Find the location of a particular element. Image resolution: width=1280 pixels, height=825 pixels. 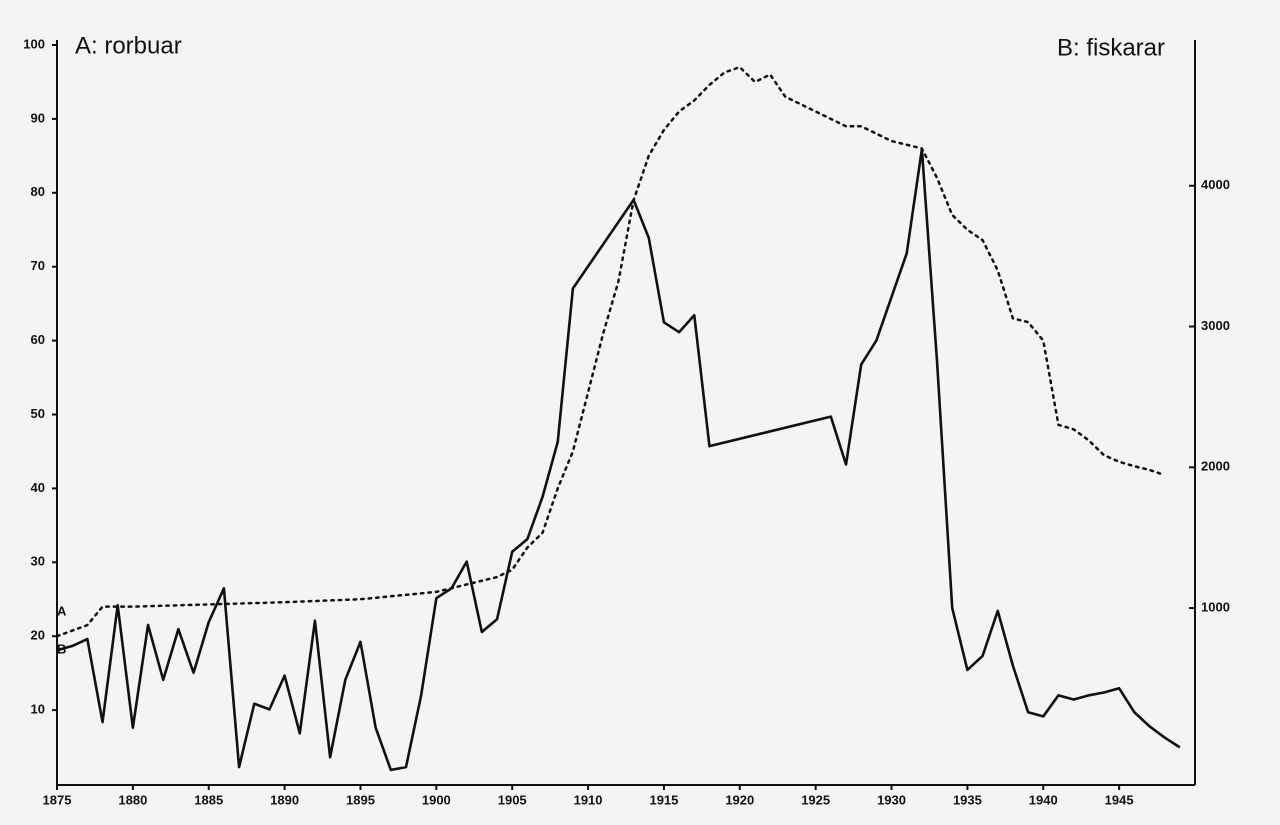

x-tick-label: 1910 is located at coordinates (588, 799).